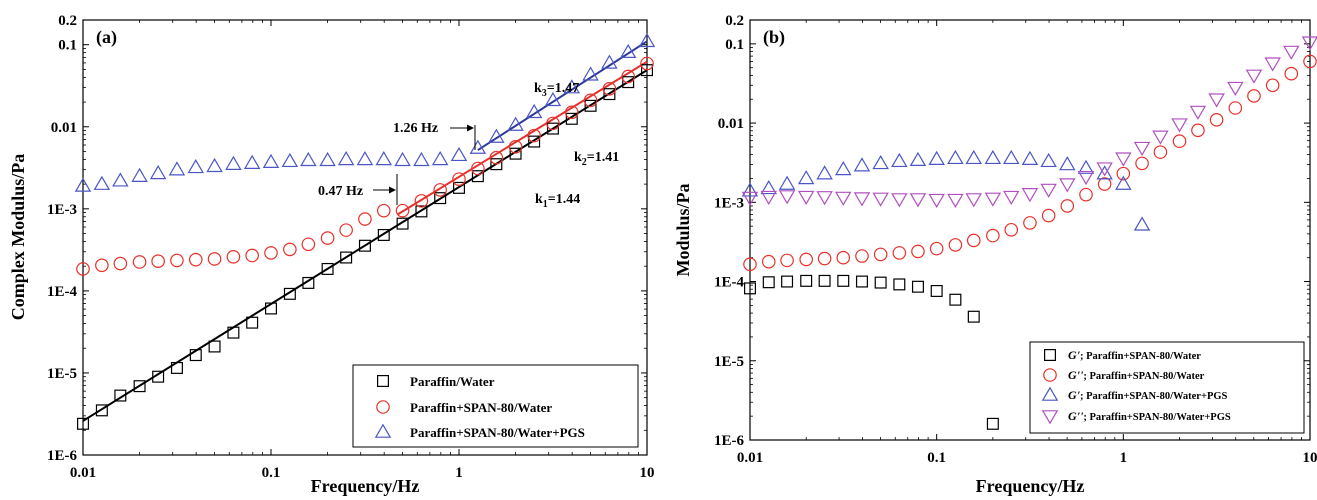  Describe the element at coordinates (1074, 355) in the screenshot. I see `legend-label-gp-span80-water-symbol: G'` at that location.